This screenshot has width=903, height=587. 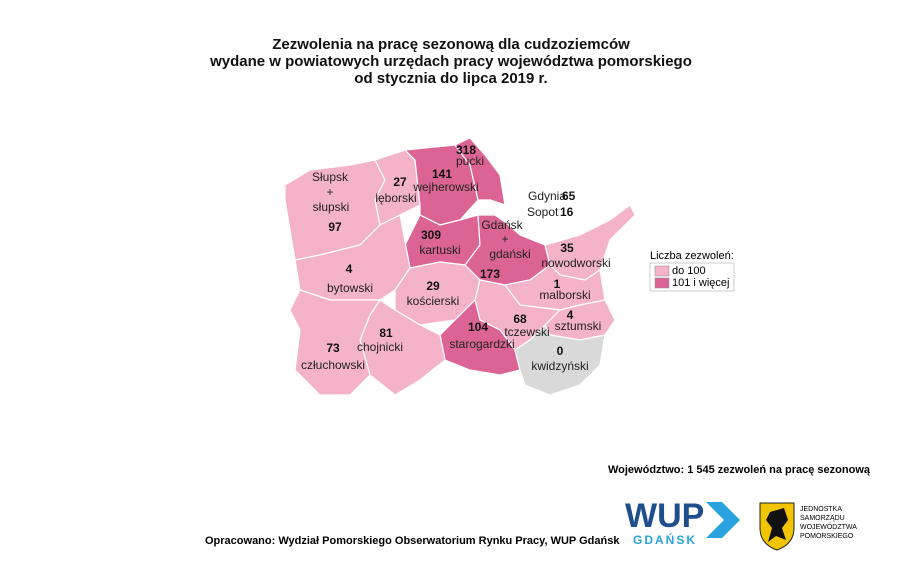 I want to click on region-name: Słupsk, so click(x=330, y=177).